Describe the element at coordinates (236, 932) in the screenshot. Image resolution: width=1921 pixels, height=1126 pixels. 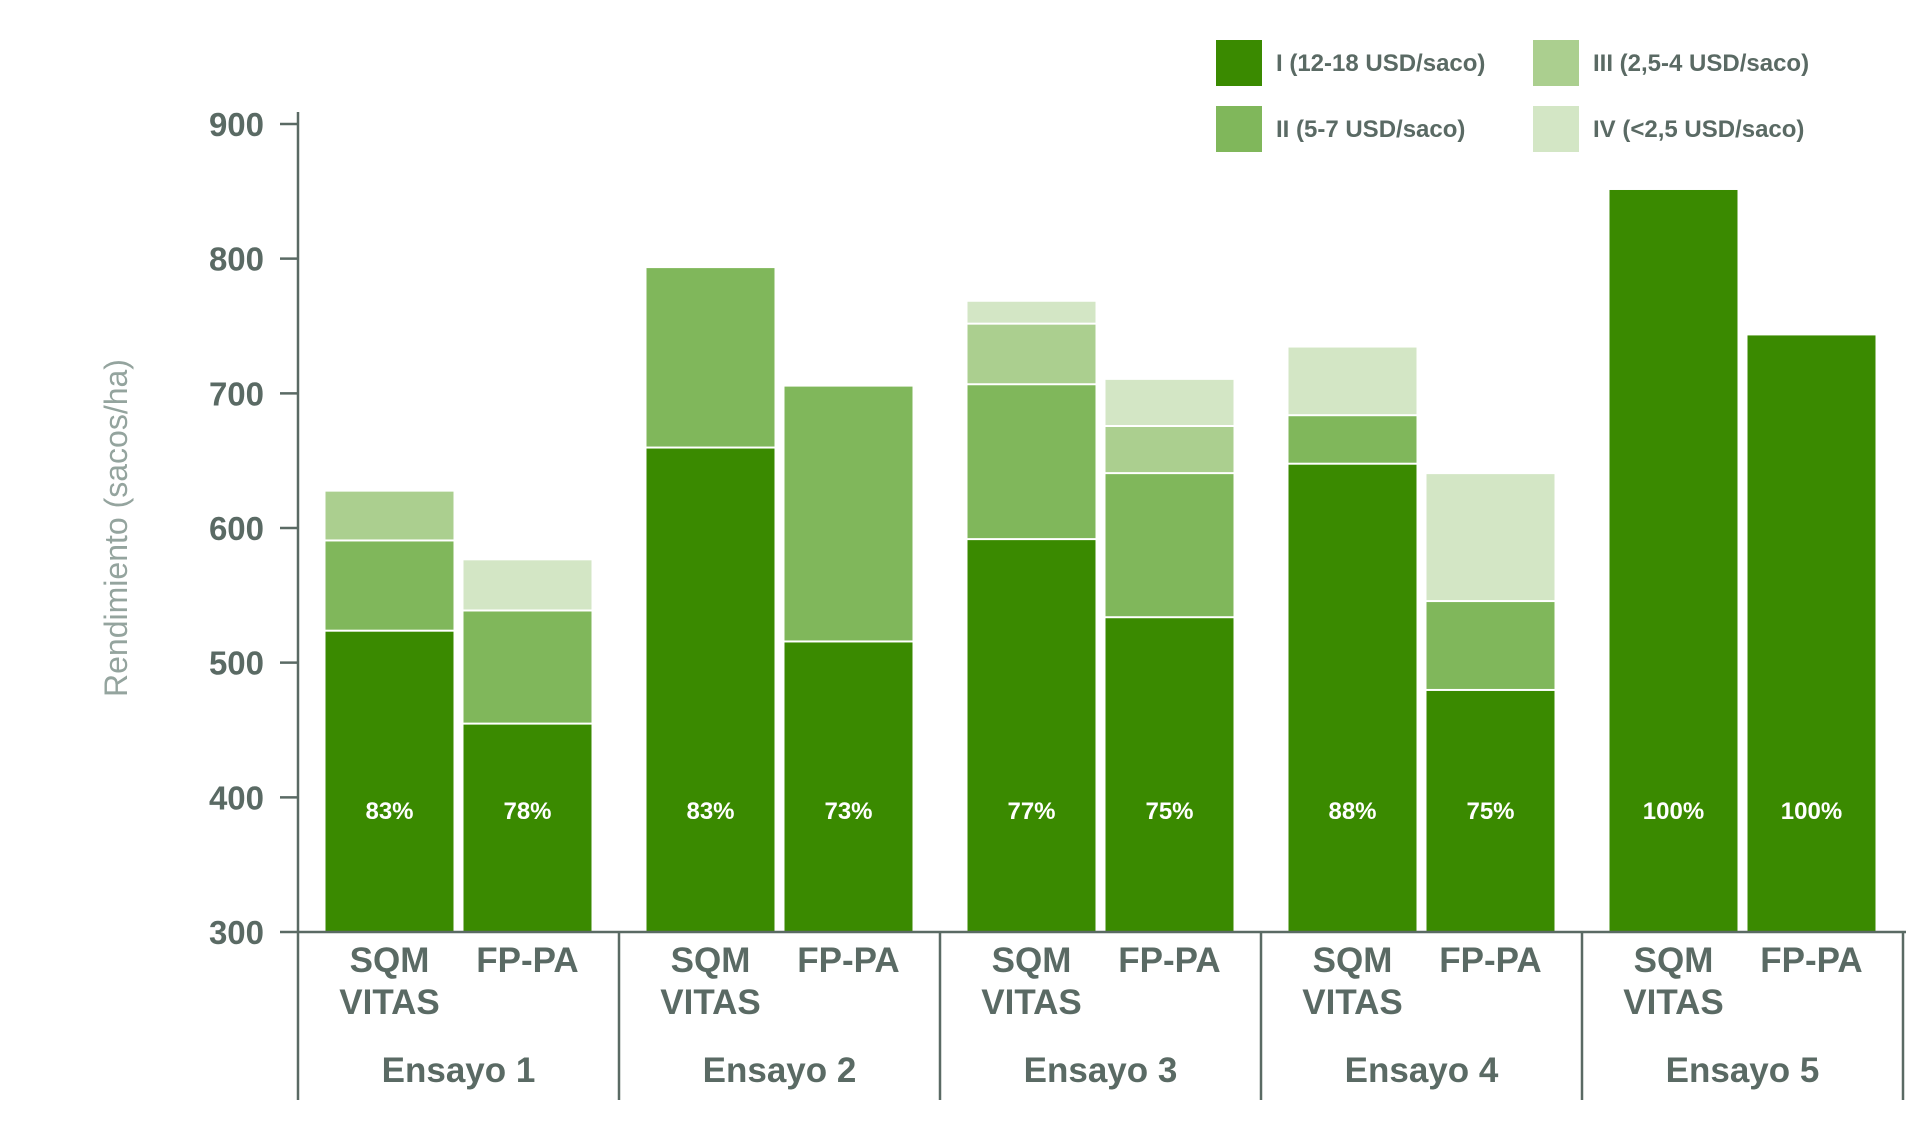
I see `y-tick-label: 300` at that location.